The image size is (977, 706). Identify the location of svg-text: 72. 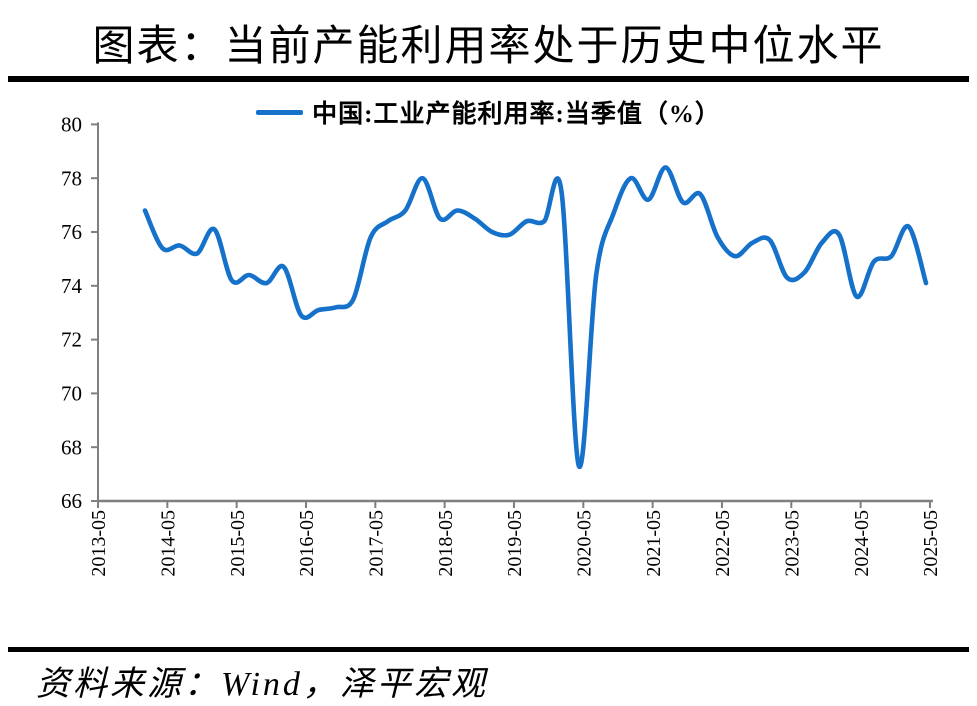
(71, 340).